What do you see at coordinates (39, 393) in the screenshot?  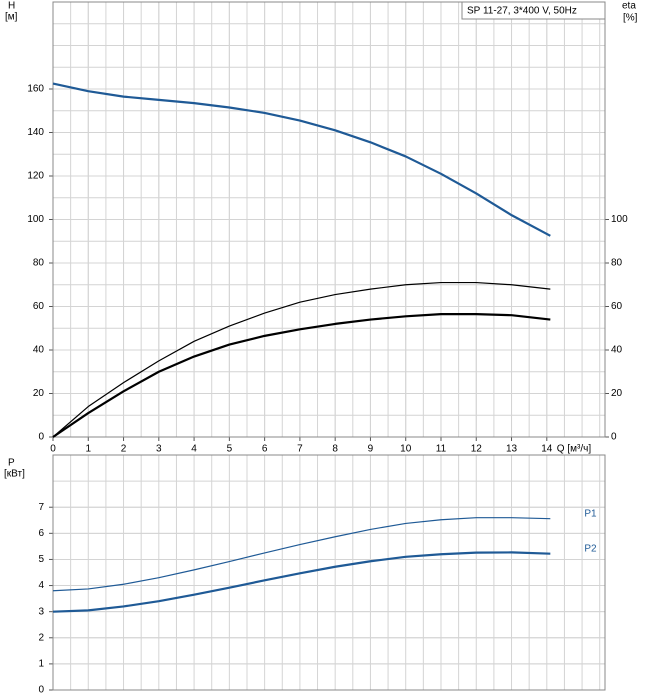 I see `y-tick-label: 20` at bounding box center [39, 393].